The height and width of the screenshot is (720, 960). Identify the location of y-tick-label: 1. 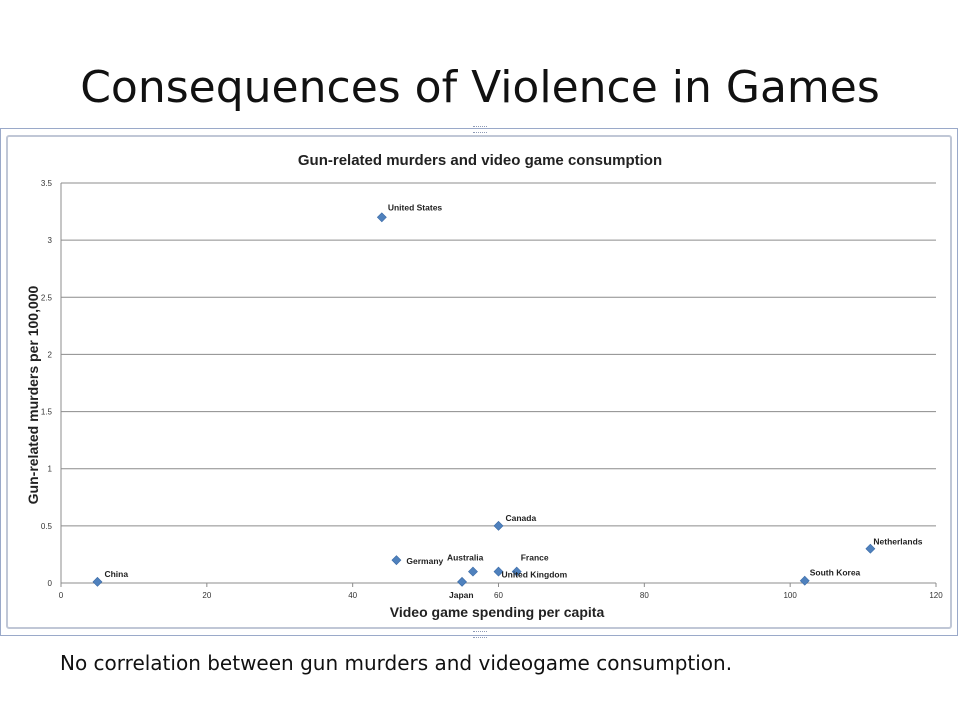
(50, 469).